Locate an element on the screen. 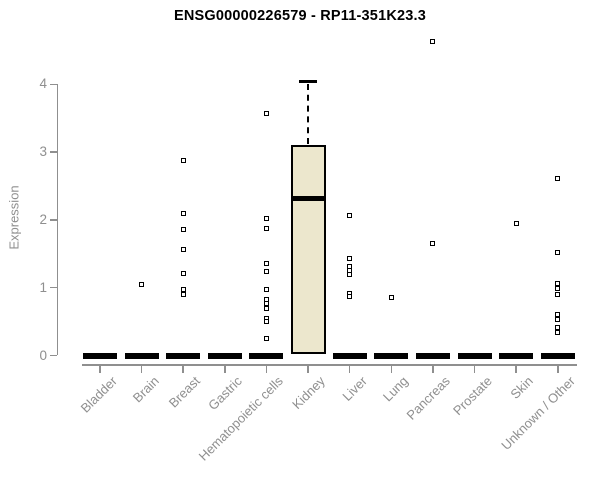 This screenshot has width=600, height=500. y-tick-label: 1 is located at coordinates (43, 287).